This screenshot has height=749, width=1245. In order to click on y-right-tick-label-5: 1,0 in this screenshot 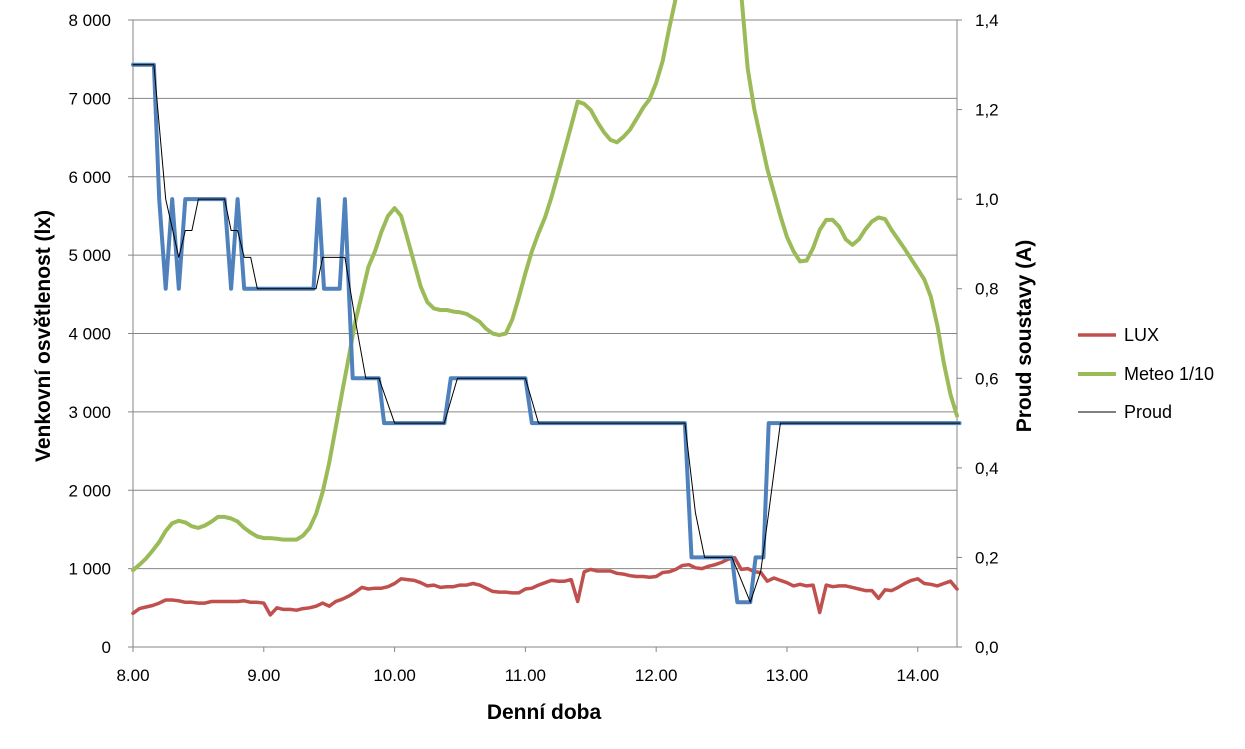, I will do `click(987, 199)`.